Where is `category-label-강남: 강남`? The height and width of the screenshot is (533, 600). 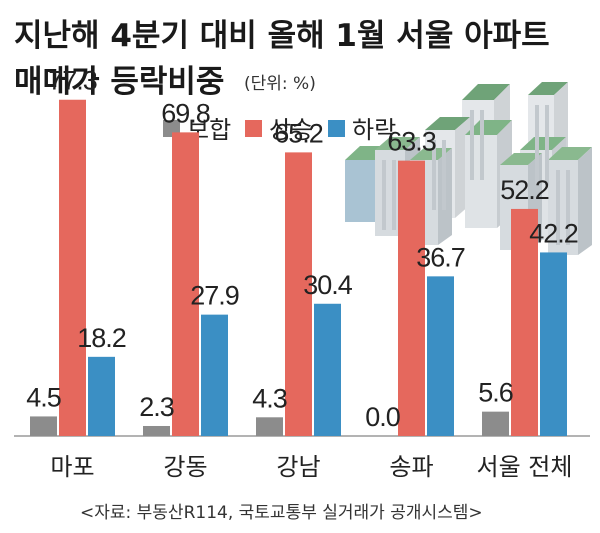
category-label-강남: 강남 is located at coordinates (298, 467).